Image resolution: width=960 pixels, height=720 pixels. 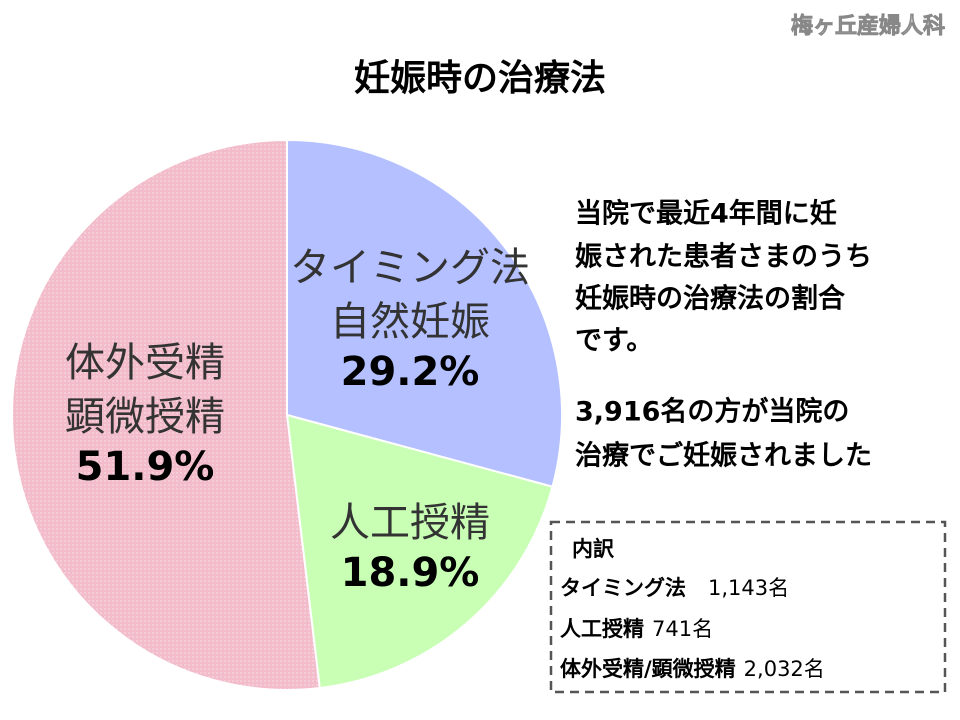 I want to click on breakdown-item: タイミング法 1,143名, so click(x=674, y=588).